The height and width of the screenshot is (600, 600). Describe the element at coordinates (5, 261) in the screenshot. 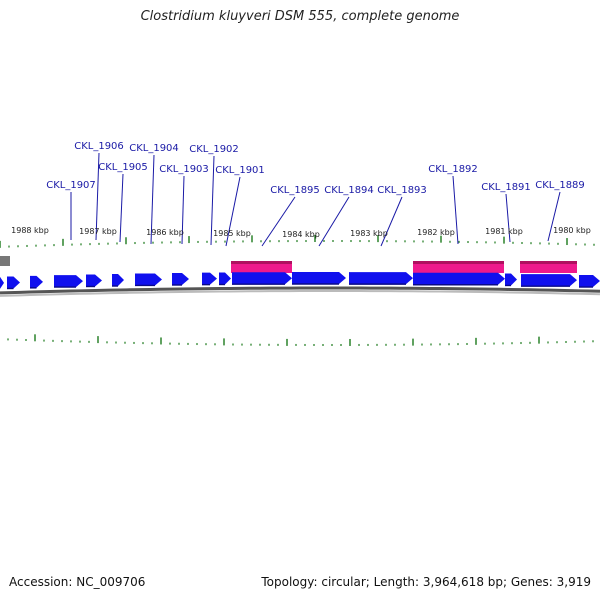

I see `reverse-gene` at that location.